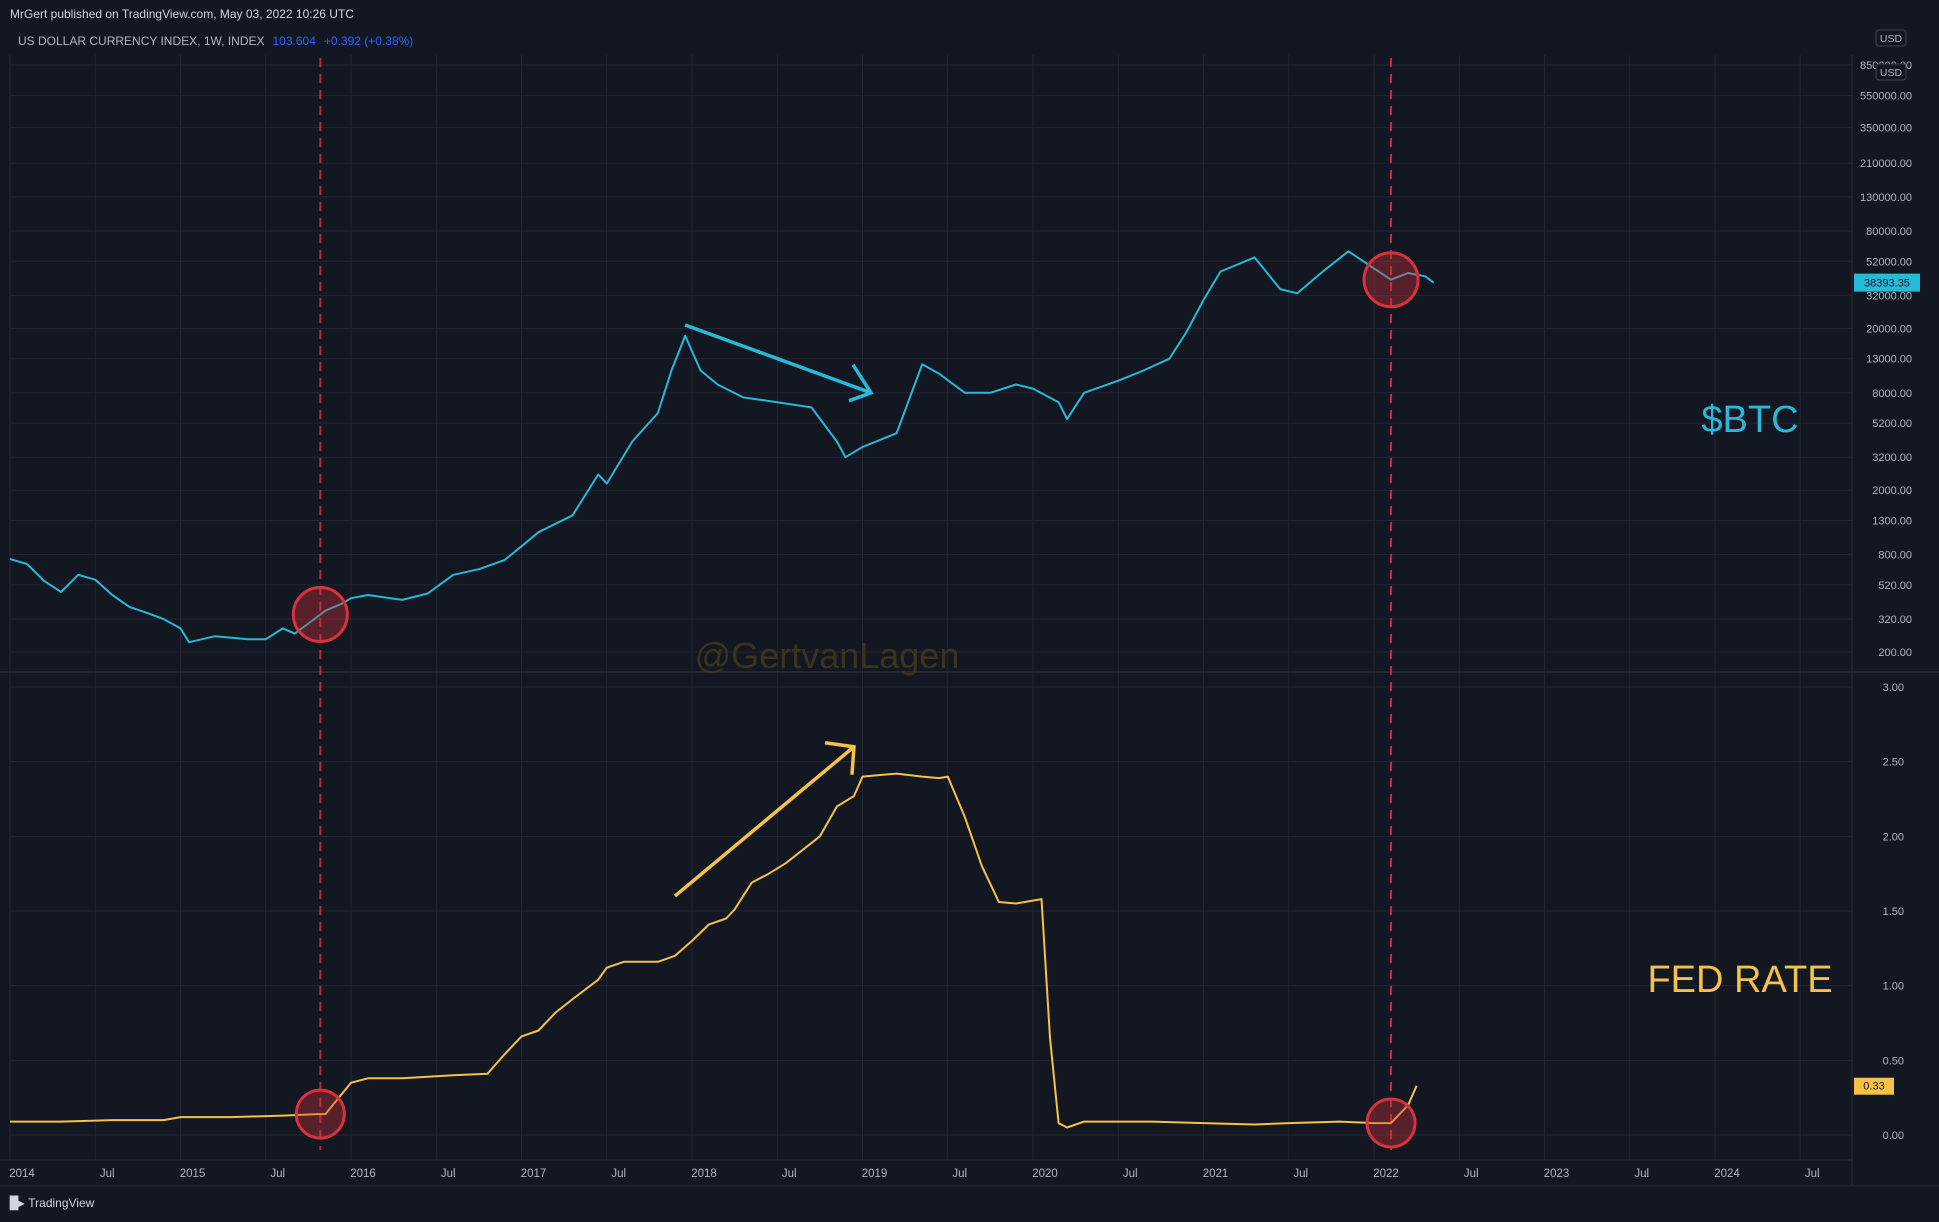 The height and width of the screenshot is (1222, 1939). I want to click on usd-badge-top-box, so click(1891, 38).